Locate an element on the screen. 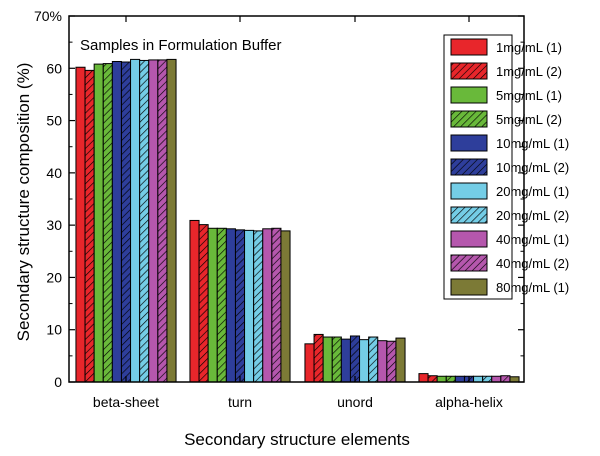 The width and height of the screenshot is (600, 456). x-tick-label: turn is located at coordinates (240, 402).